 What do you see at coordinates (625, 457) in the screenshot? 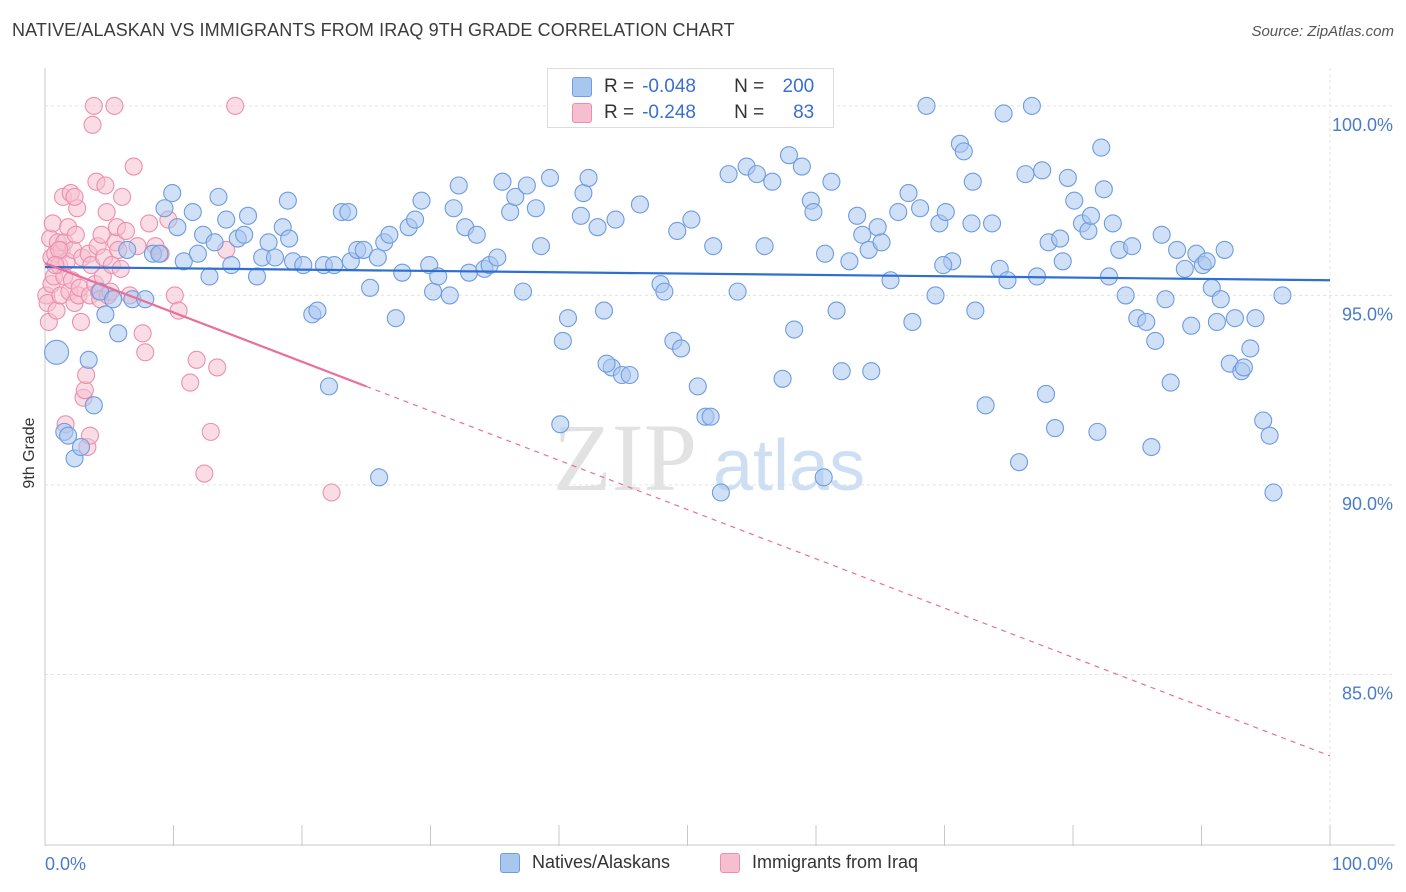
I see `watermark-zip: ZIP` at bounding box center [625, 457].